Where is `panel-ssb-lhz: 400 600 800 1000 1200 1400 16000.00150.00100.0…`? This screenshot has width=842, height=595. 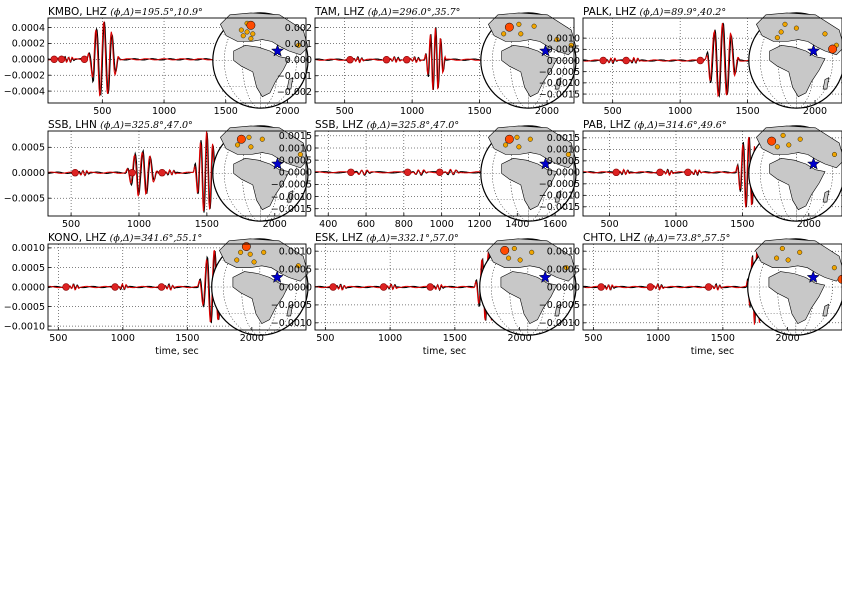
panel-ssb-lhz: 400 600 800 1000 1200 1400 16000.00150.00100.0… is located at coordinates (424, 174).